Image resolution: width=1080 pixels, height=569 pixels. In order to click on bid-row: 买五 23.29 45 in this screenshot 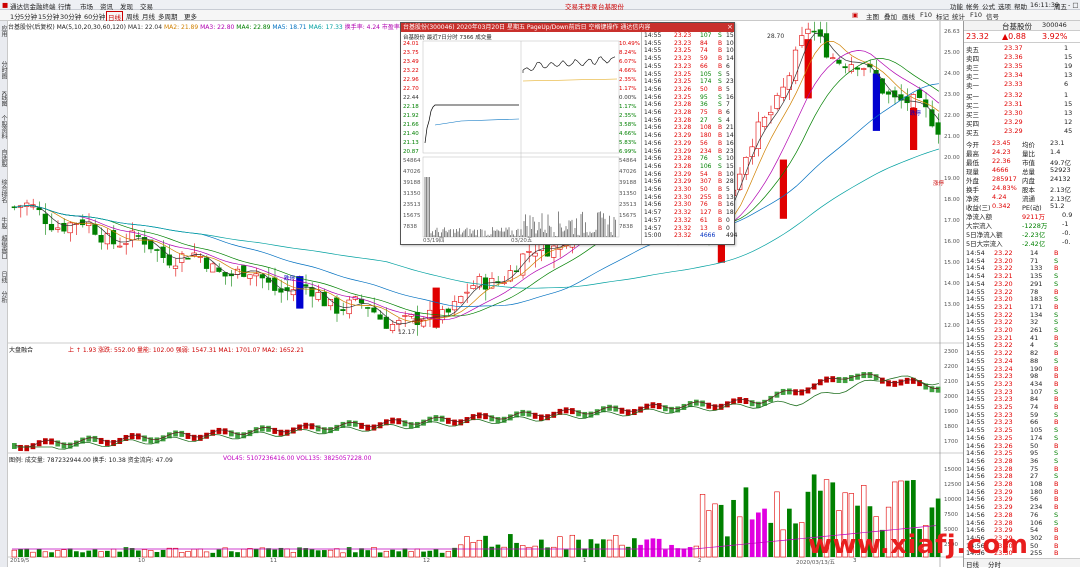, I will do `click(1022, 131)`.